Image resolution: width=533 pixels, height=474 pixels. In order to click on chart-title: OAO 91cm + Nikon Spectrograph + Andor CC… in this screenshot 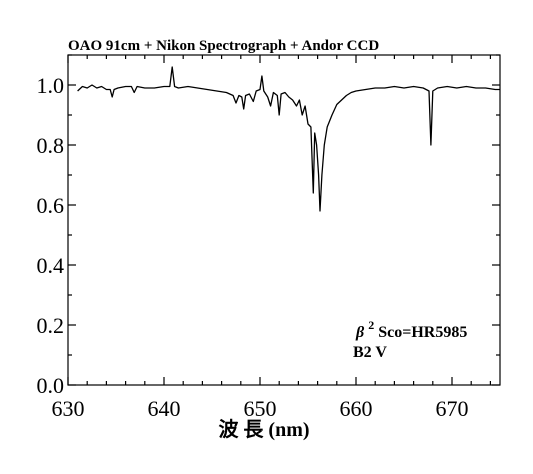, I will do `click(223, 46)`.